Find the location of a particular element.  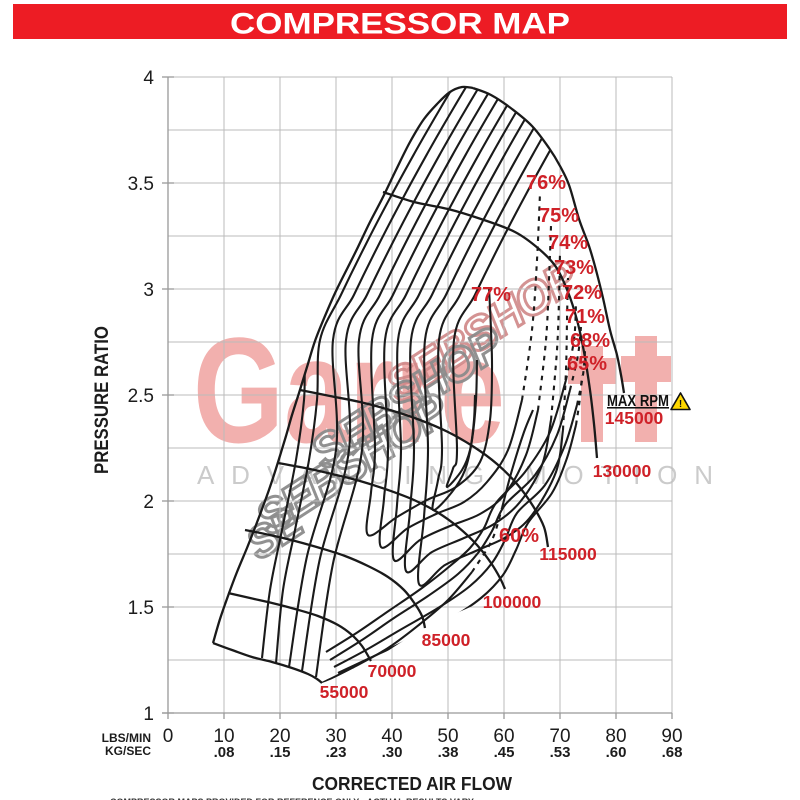

svg-text: 100000 is located at coordinates (512, 602).